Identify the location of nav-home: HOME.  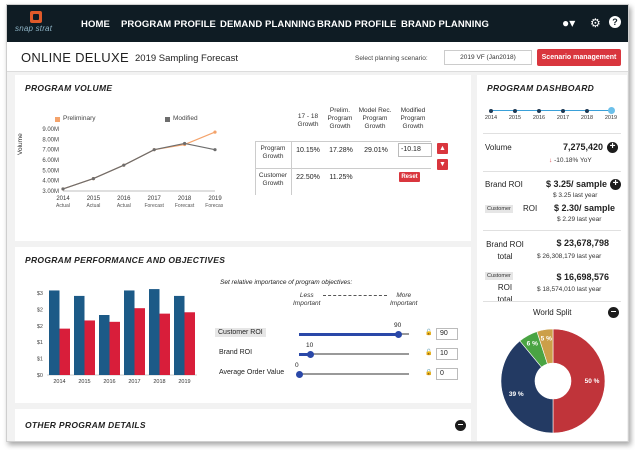
(95, 24).